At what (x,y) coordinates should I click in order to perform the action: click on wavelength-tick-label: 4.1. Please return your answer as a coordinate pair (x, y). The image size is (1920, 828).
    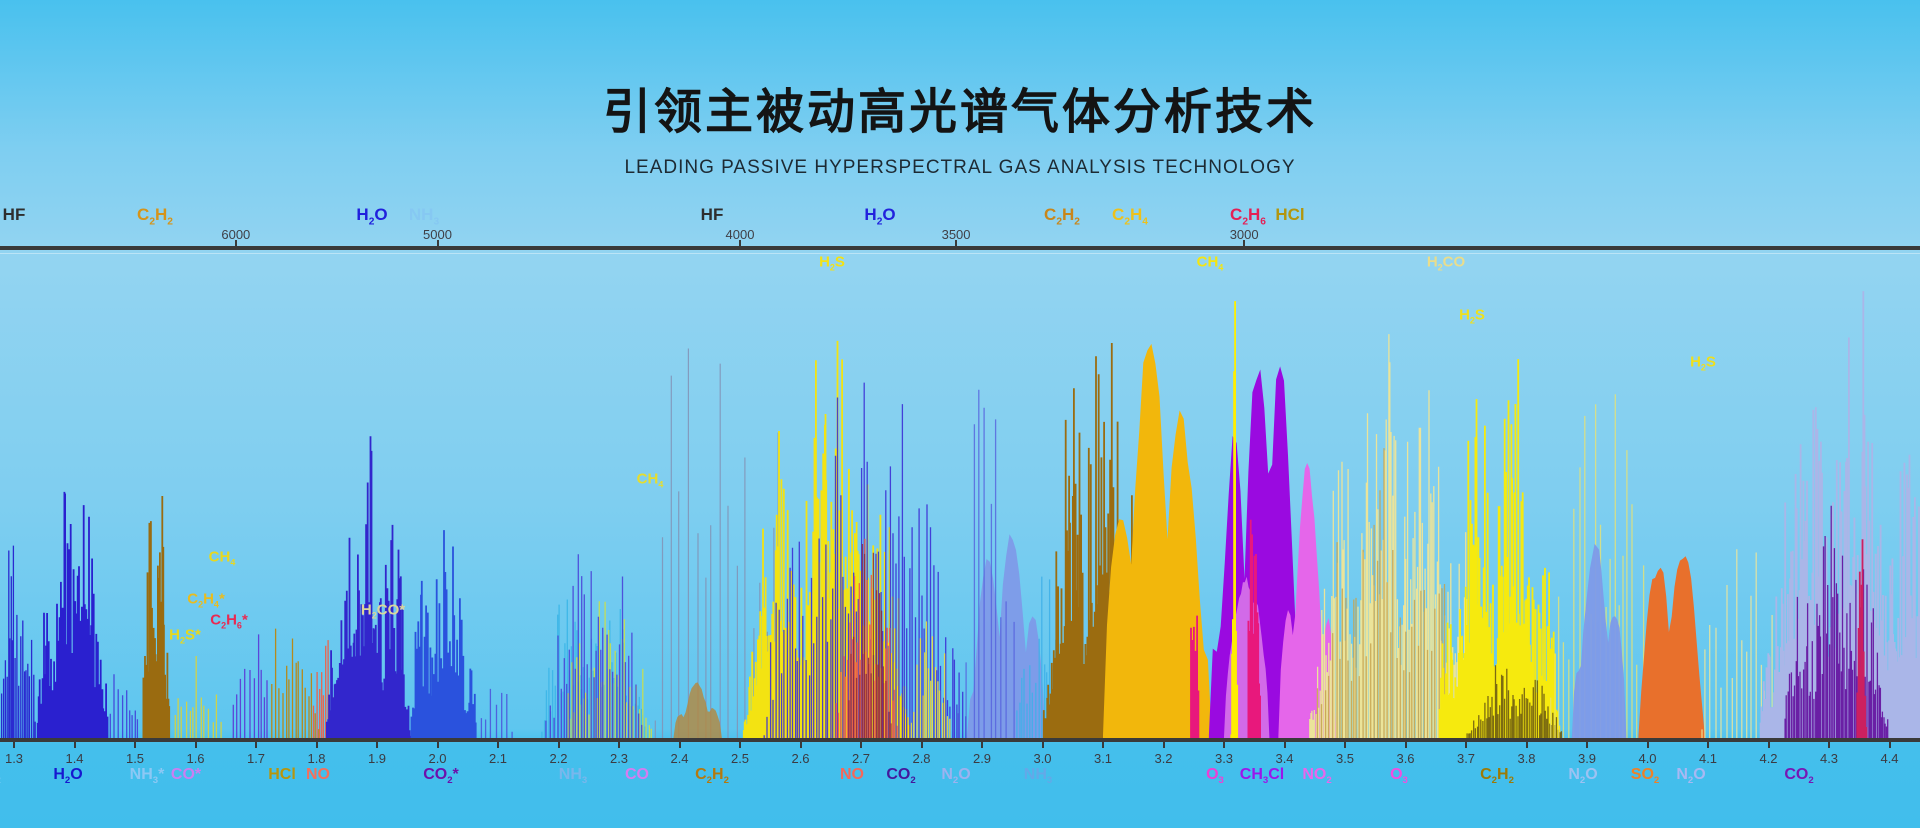
    Looking at the image, I should click on (1708, 758).